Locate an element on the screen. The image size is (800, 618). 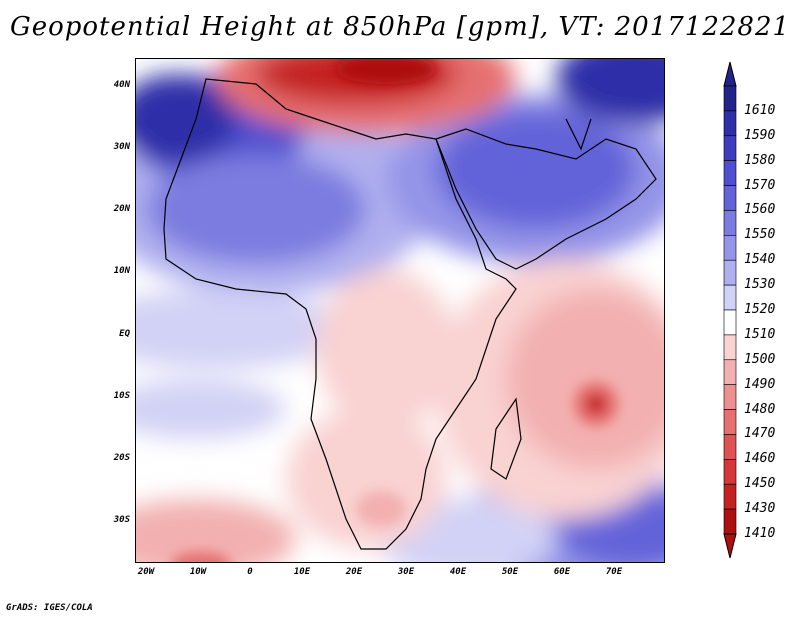
colorbar-label: 1490 is located at coordinates (760, 384).